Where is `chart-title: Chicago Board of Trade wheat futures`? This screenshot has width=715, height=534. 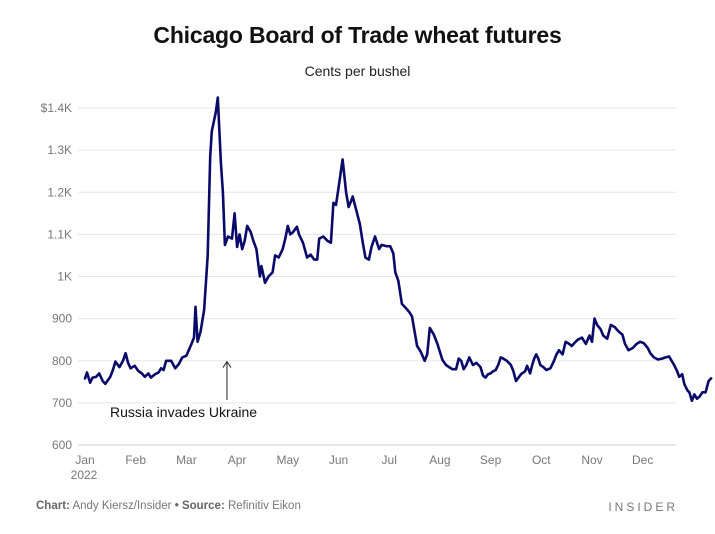 chart-title: Chicago Board of Trade wheat futures is located at coordinates (357, 35).